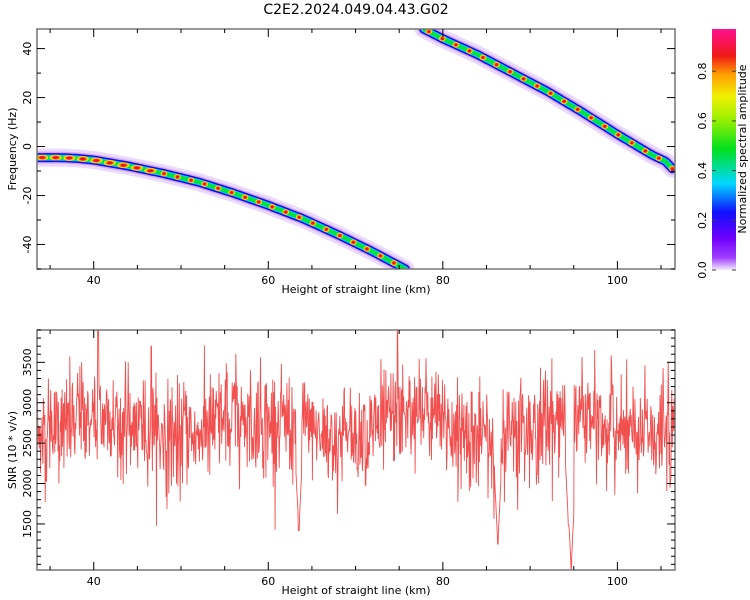 This screenshot has height=600, width=750. I want to click on colorbar-ticks: 0.0 0.2 0.4 0.6 0.8, so click(716, 170).